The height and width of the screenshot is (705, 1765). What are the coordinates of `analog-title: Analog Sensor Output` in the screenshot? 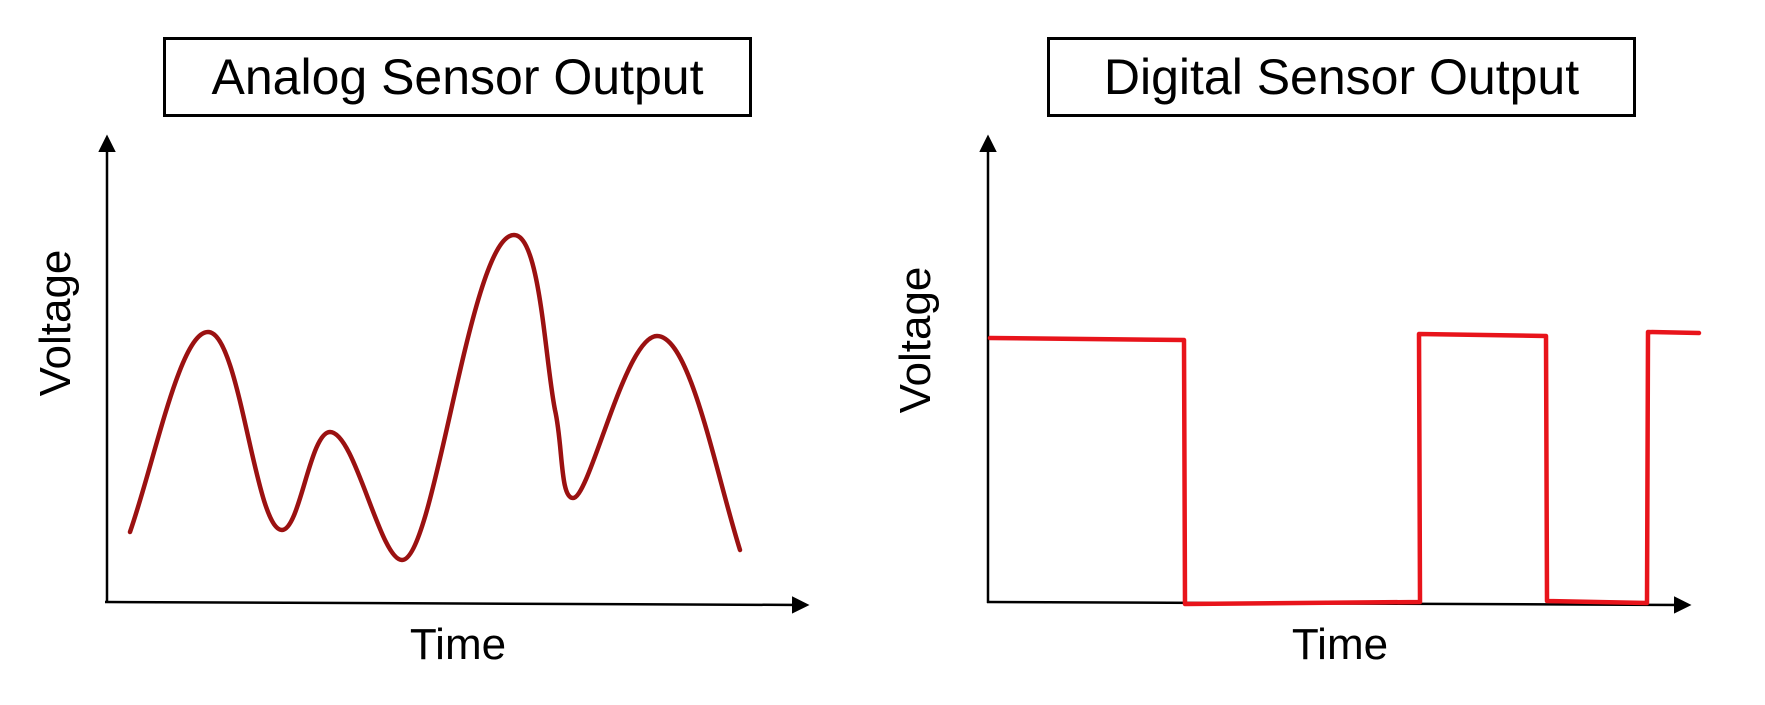 It's located at (457, 77).